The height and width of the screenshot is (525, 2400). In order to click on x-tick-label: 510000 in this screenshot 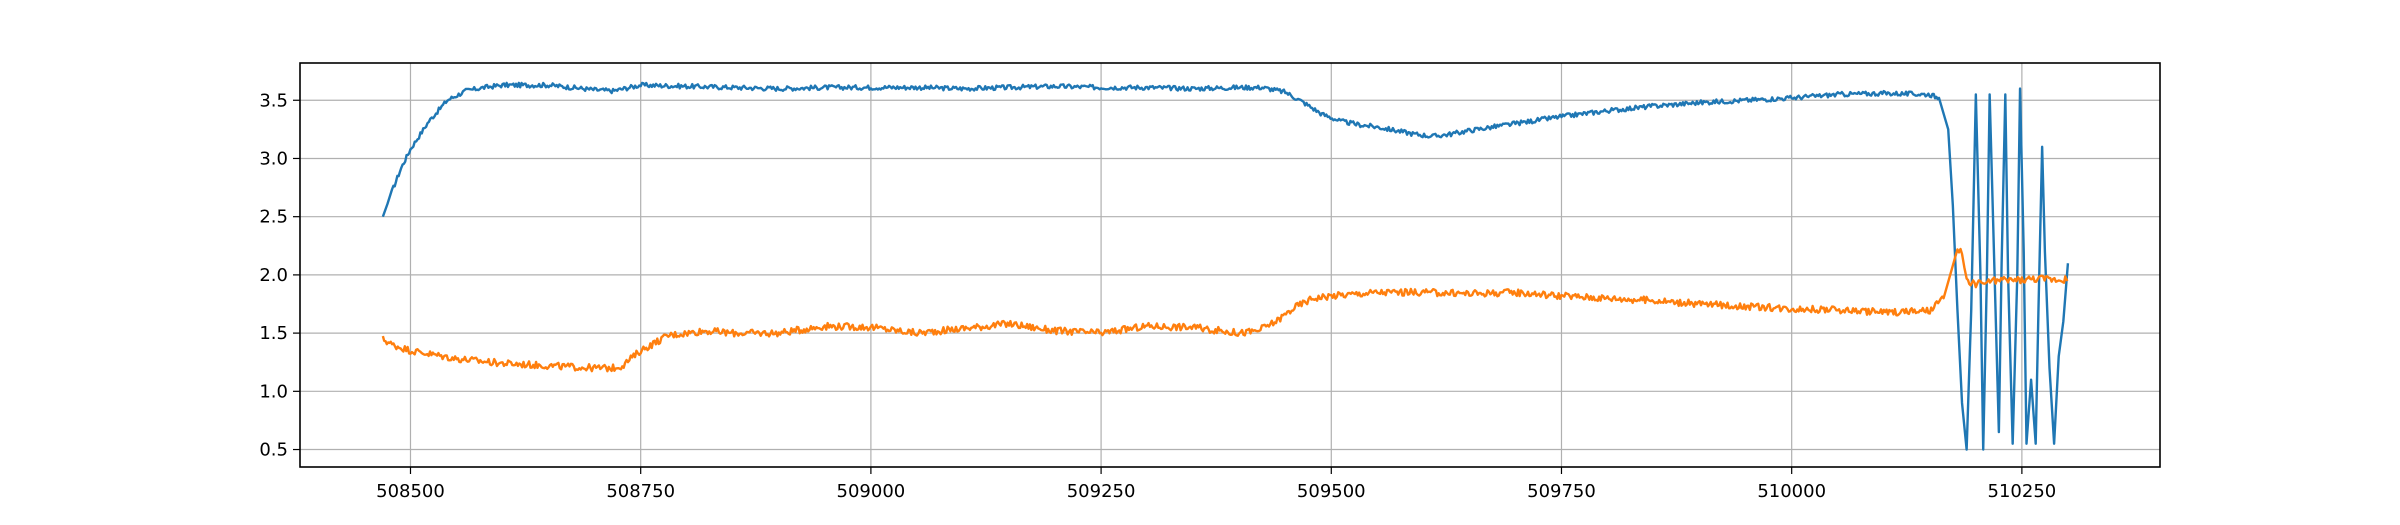, I will do `click(1791, 491)`.